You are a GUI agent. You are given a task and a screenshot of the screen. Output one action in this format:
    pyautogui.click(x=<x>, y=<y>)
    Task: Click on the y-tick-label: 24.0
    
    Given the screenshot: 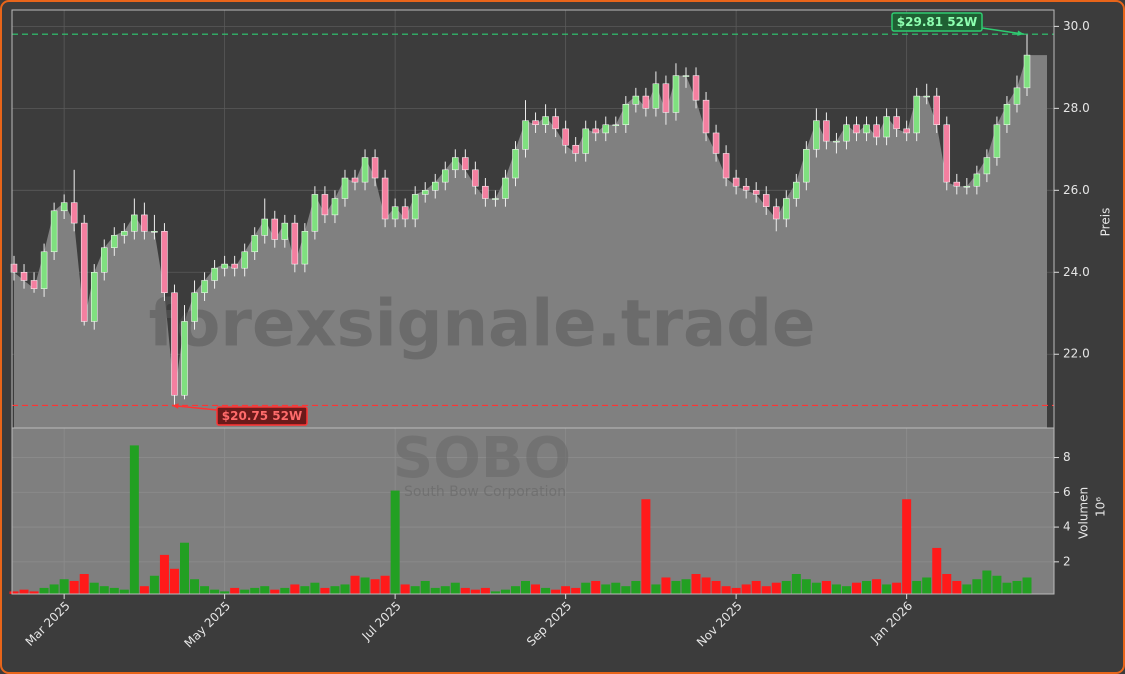 What is the action you would take?
    pyautogui.click(x=1076, y=272)
    